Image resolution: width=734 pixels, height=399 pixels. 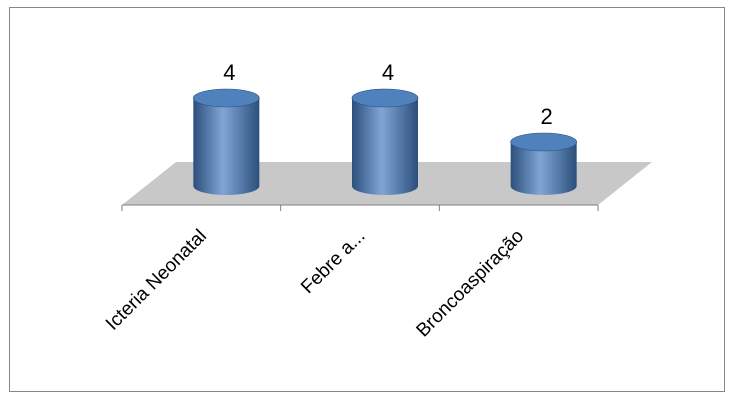 I want to click on bars-layer, so click(x=385, y=141).